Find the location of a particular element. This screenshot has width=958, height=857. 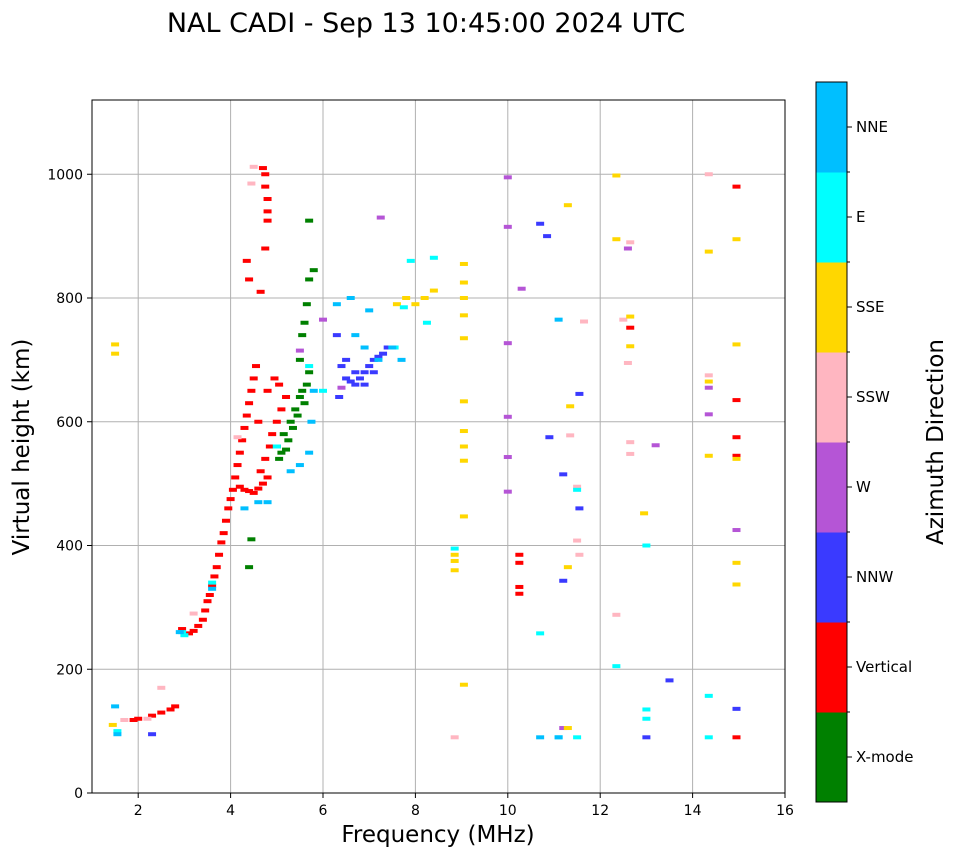

colorbar-frame is located at coordinates (831, 442).